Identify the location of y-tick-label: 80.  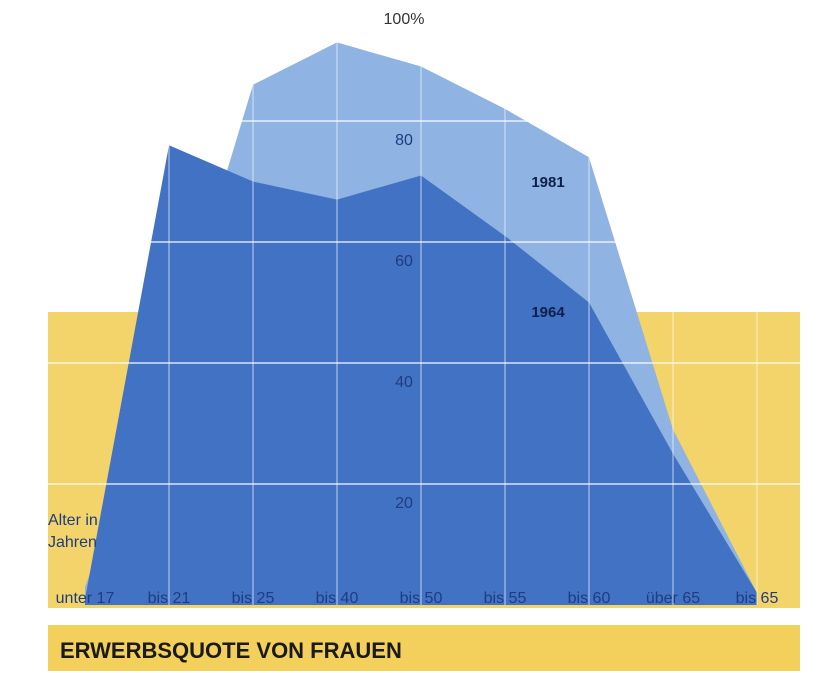
(404, 140).